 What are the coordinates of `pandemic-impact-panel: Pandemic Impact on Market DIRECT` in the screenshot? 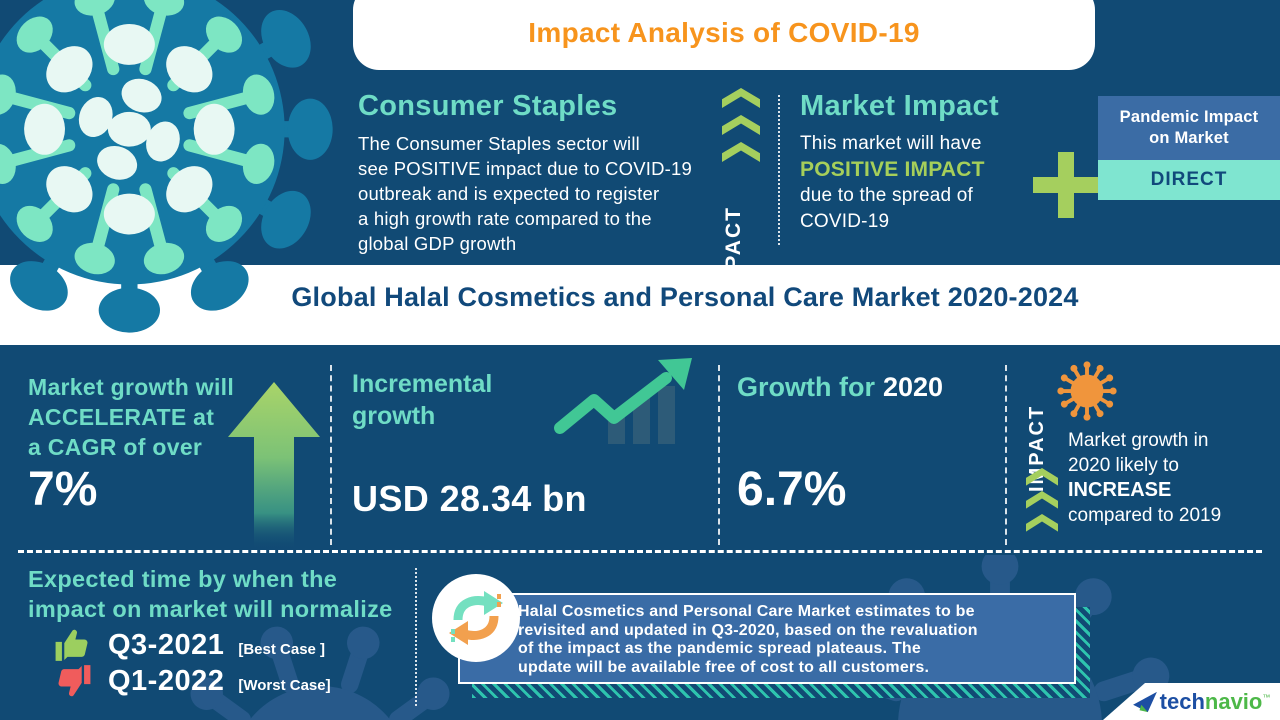 It's located at (1189, 148).